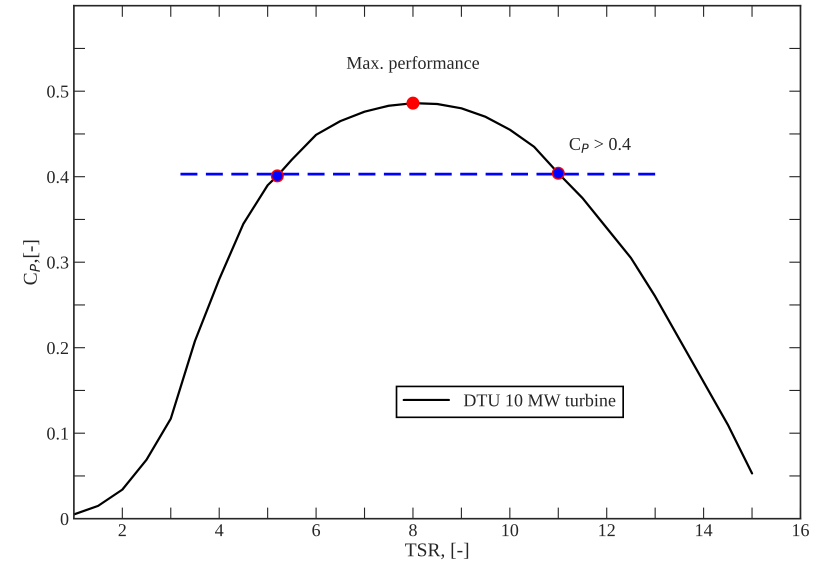 This screenshot has width=821, height=570. Describe the element at coordinates (57, 433) in the screenshot. I see `y-tick-label: 0.1` at that location.